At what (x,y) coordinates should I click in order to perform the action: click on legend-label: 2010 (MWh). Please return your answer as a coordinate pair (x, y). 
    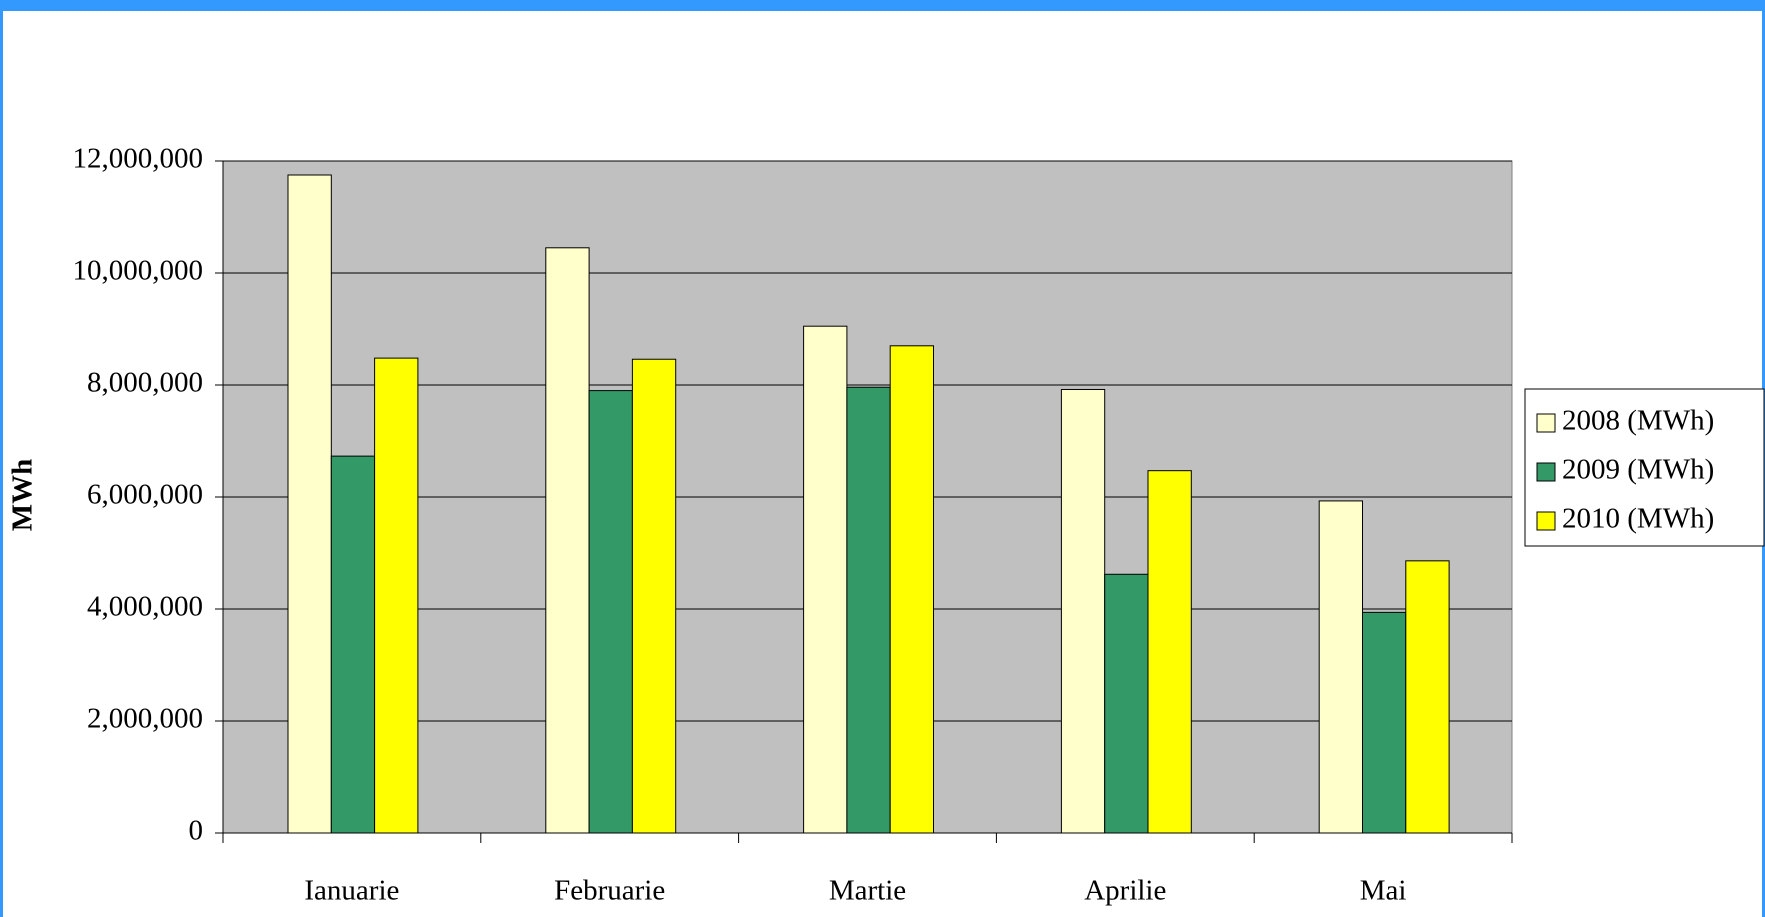
    Looking at the image, I should click on (1638, 519).